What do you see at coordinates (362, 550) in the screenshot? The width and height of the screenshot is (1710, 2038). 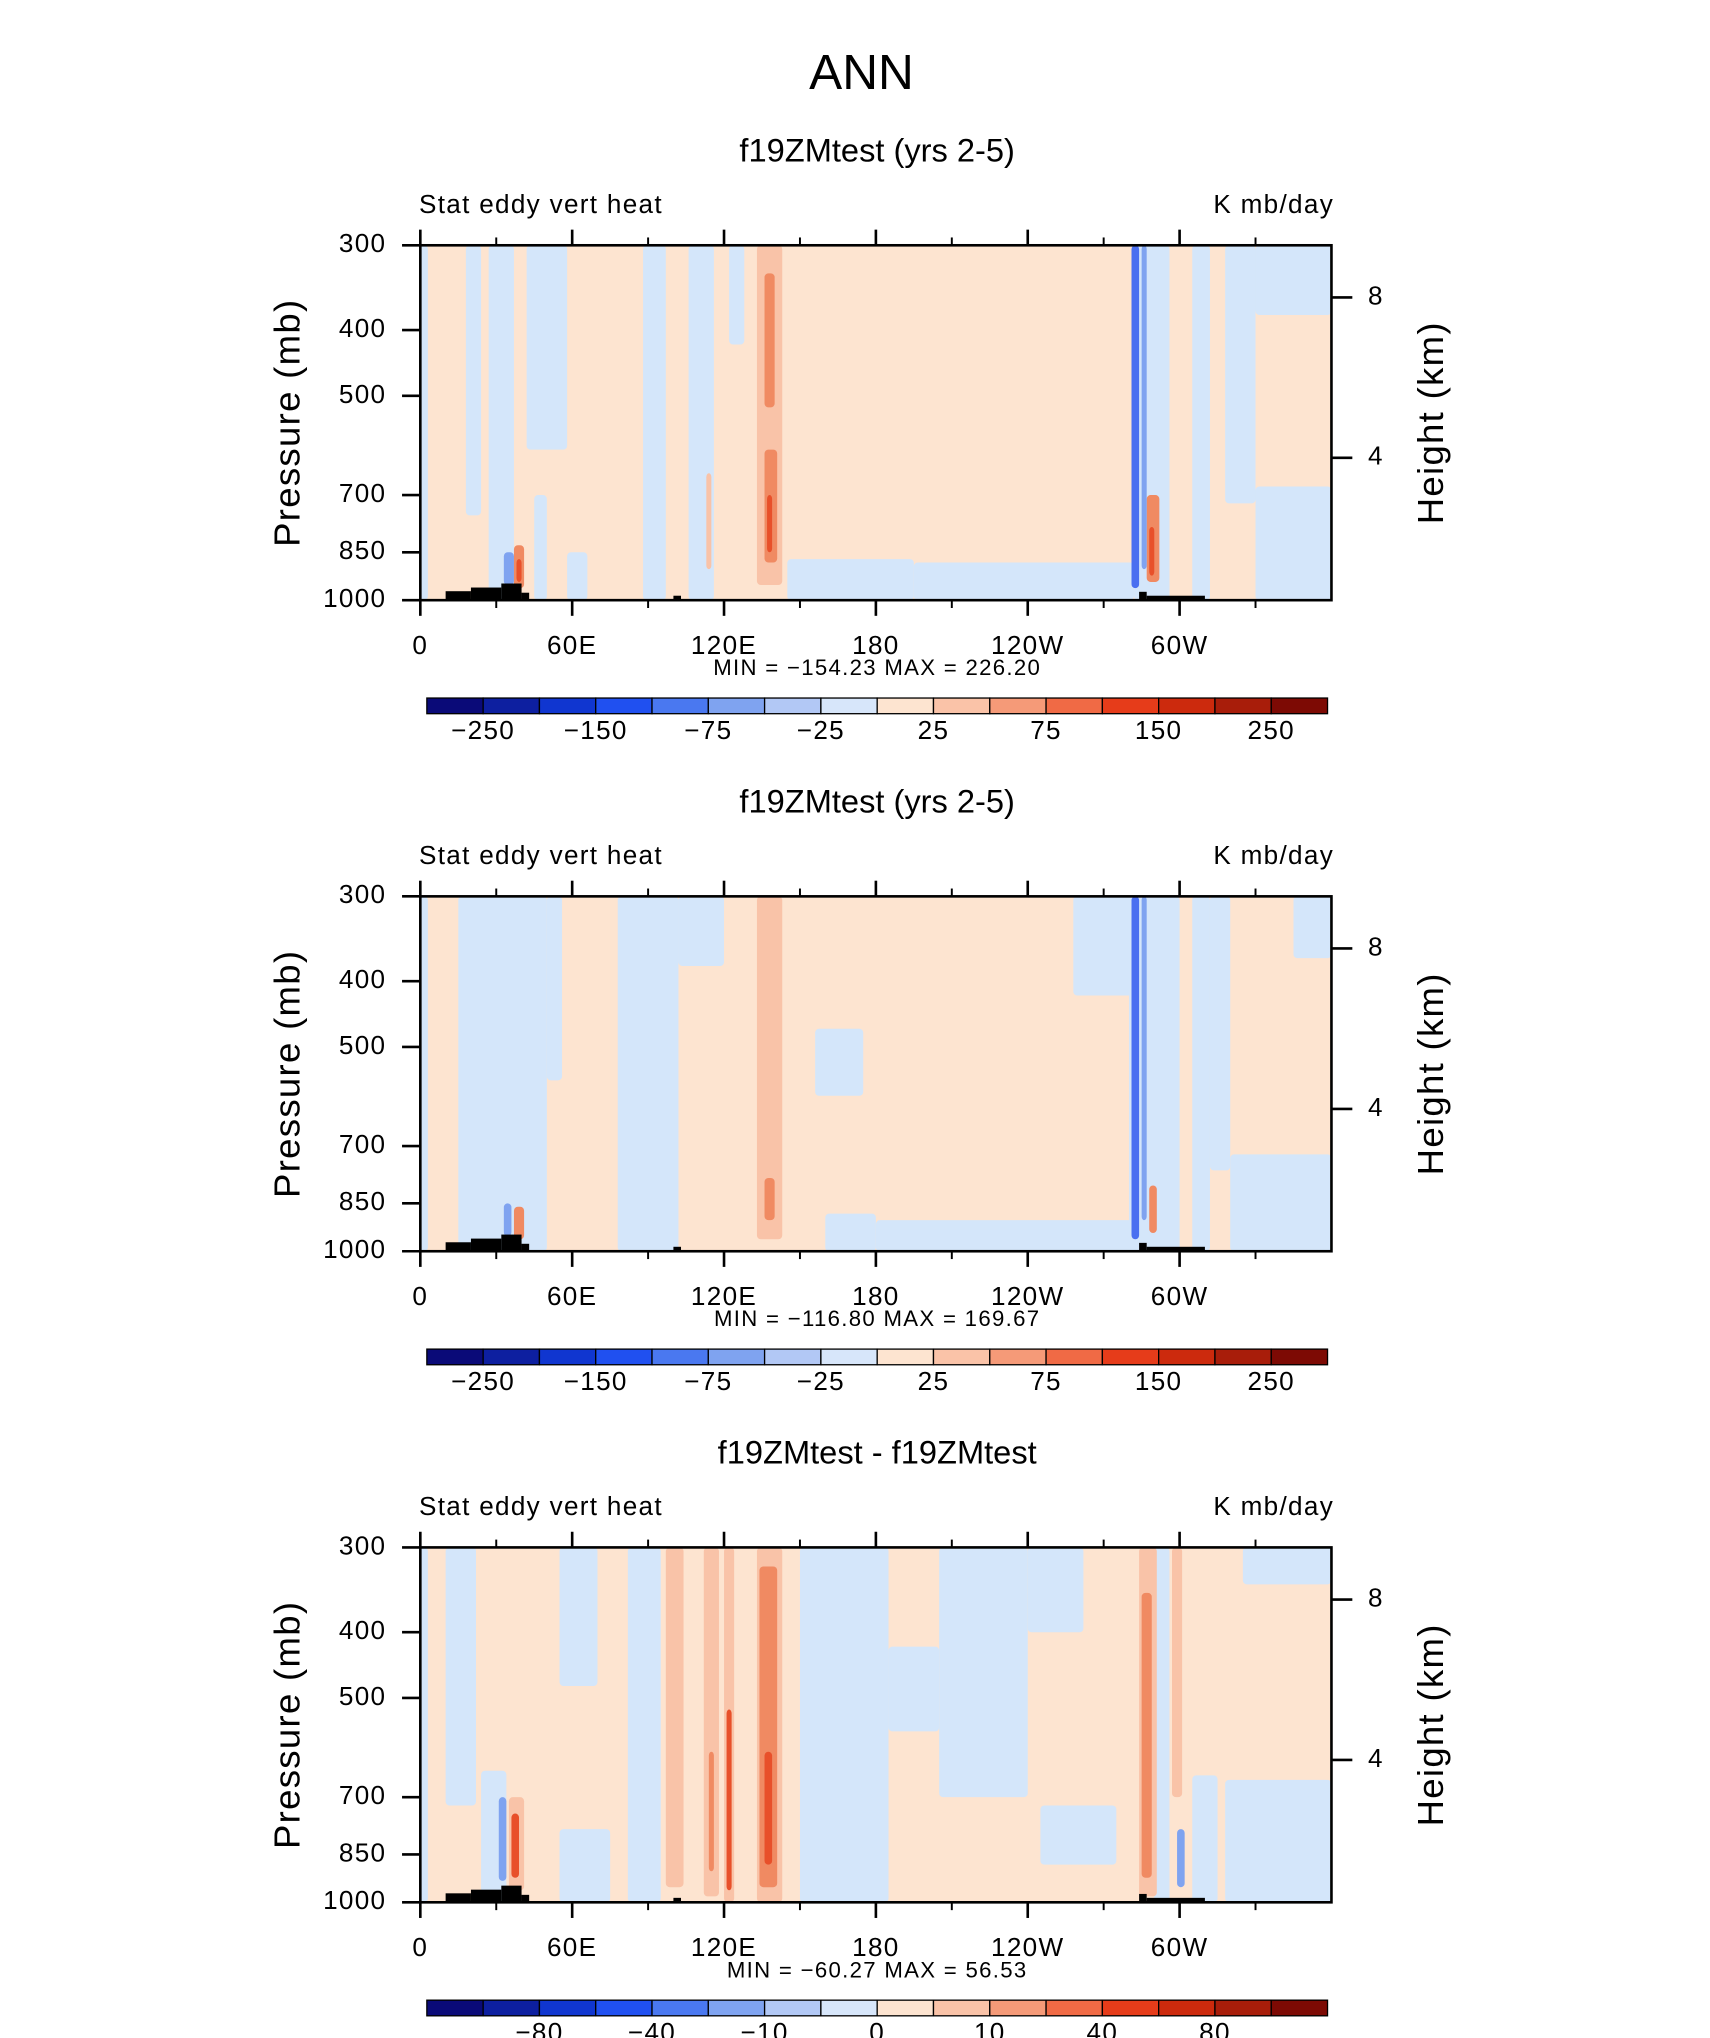 I see `y-tick-label: 850` at bounding box center [362, 550].